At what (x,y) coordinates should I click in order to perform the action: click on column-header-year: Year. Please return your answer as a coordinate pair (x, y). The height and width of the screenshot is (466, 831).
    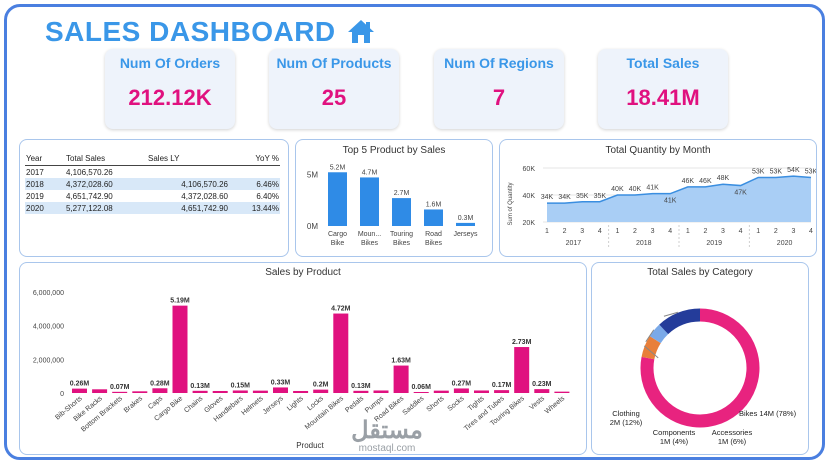
    Looking at the image, I should click on (45, 159).